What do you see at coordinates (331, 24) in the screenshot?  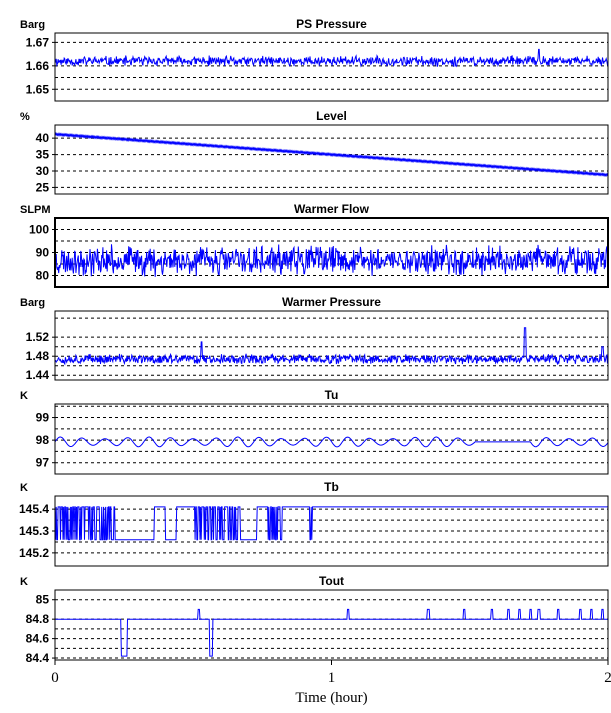 I see `panel-title: PS Pressure` at bounding box center [331, 24].